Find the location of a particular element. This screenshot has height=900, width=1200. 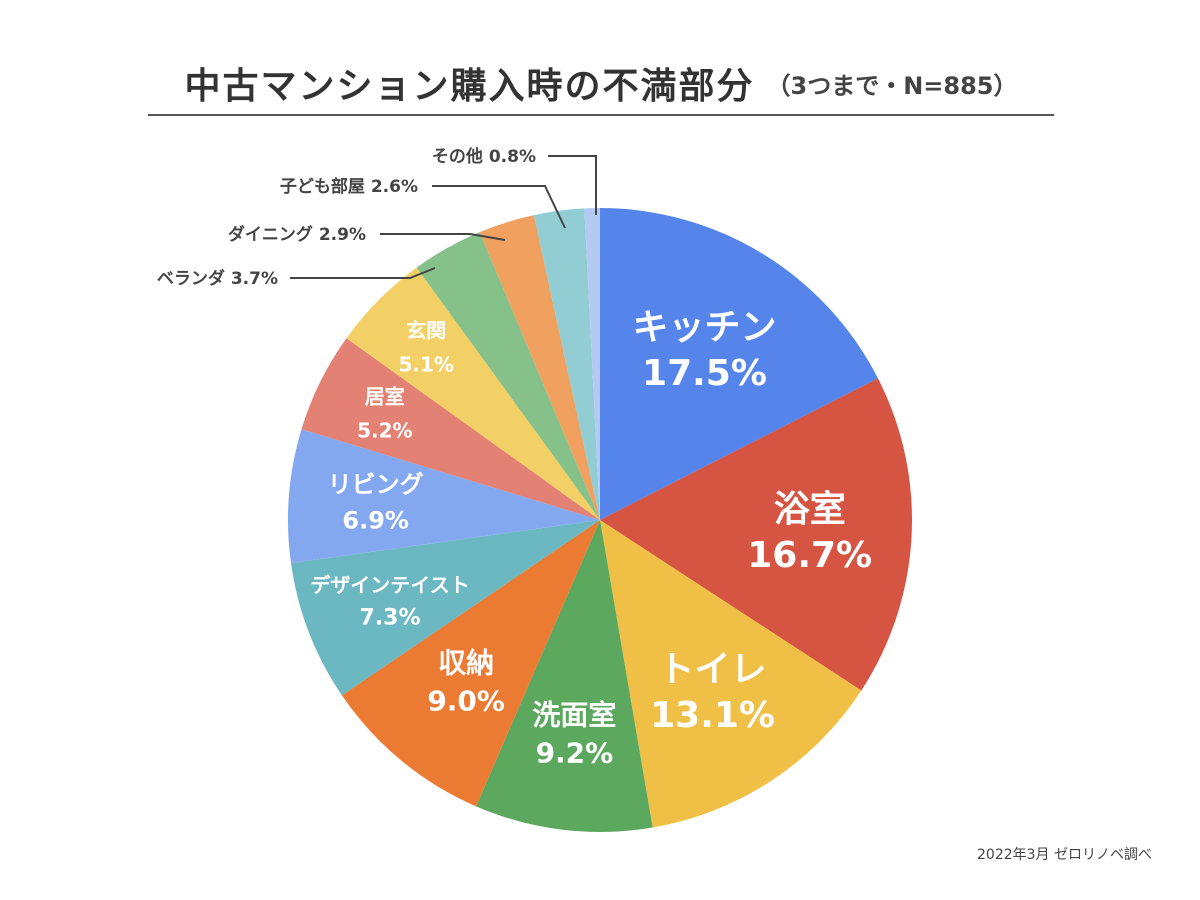

slice-7-value: 6.9% is located at coordinates (375, 521).